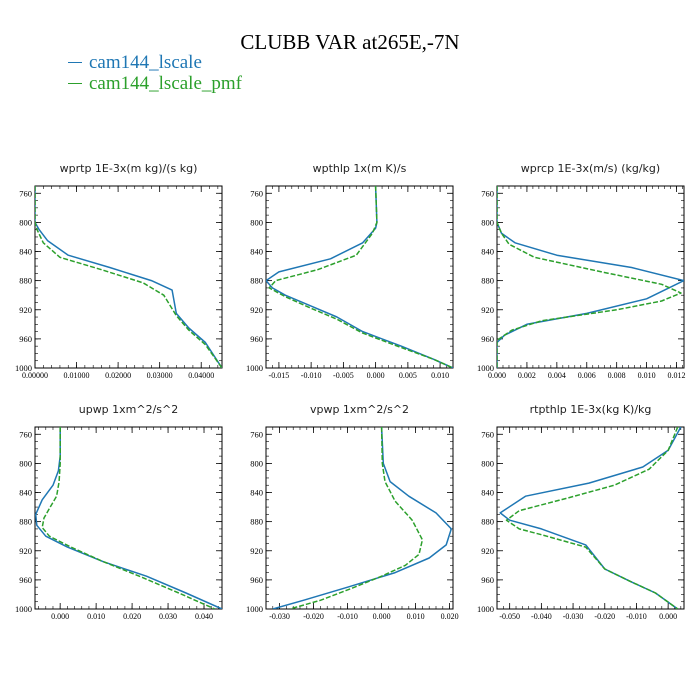  Describe the element at coordinates (617, 375) in the screenshot. I see `x-tick-label: 0.008` at that location.